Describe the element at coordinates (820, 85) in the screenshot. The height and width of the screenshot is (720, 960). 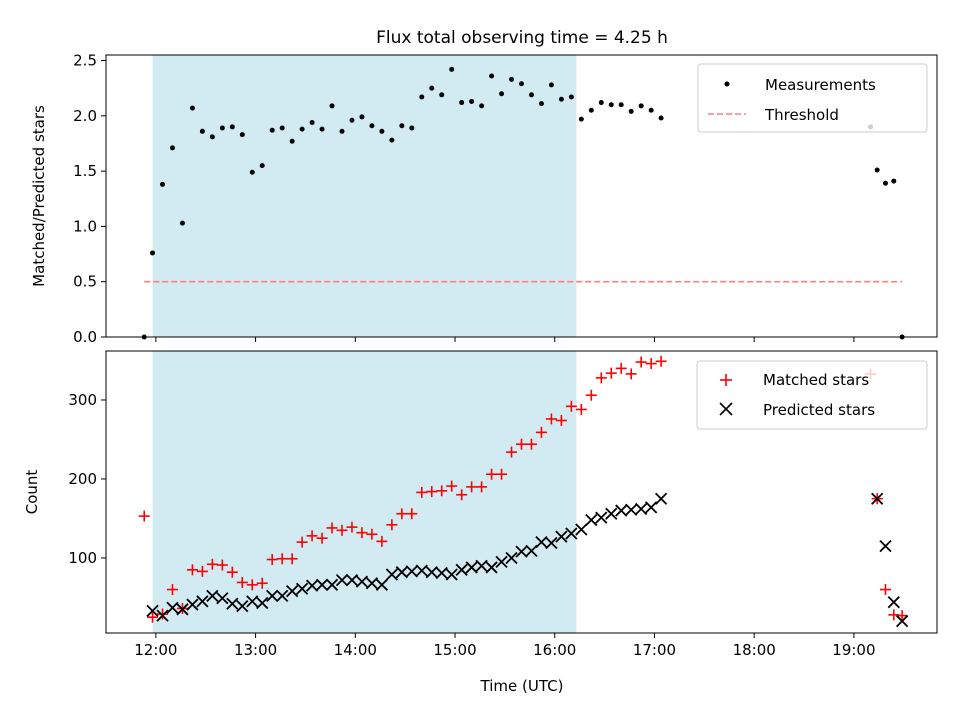
I see `legend-measurements-label: Measurements` at that location.